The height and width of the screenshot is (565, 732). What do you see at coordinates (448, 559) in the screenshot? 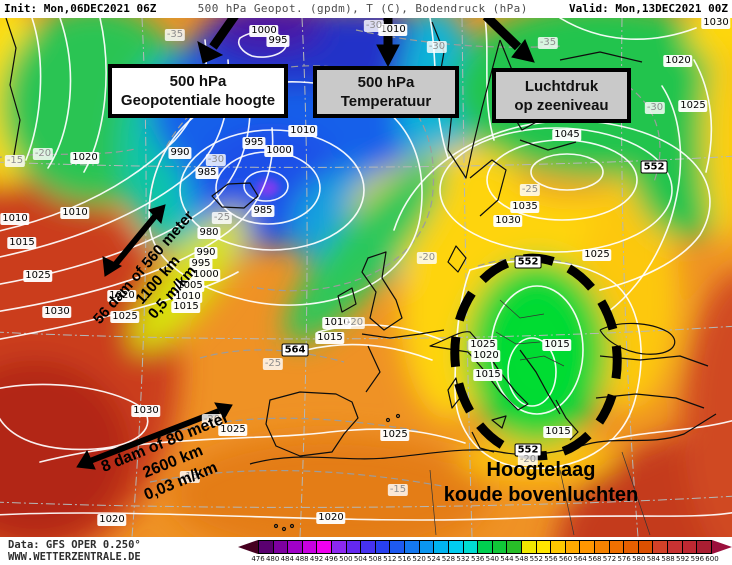
I see `colorbar-tick: 528` at bounding box center [448, 559].